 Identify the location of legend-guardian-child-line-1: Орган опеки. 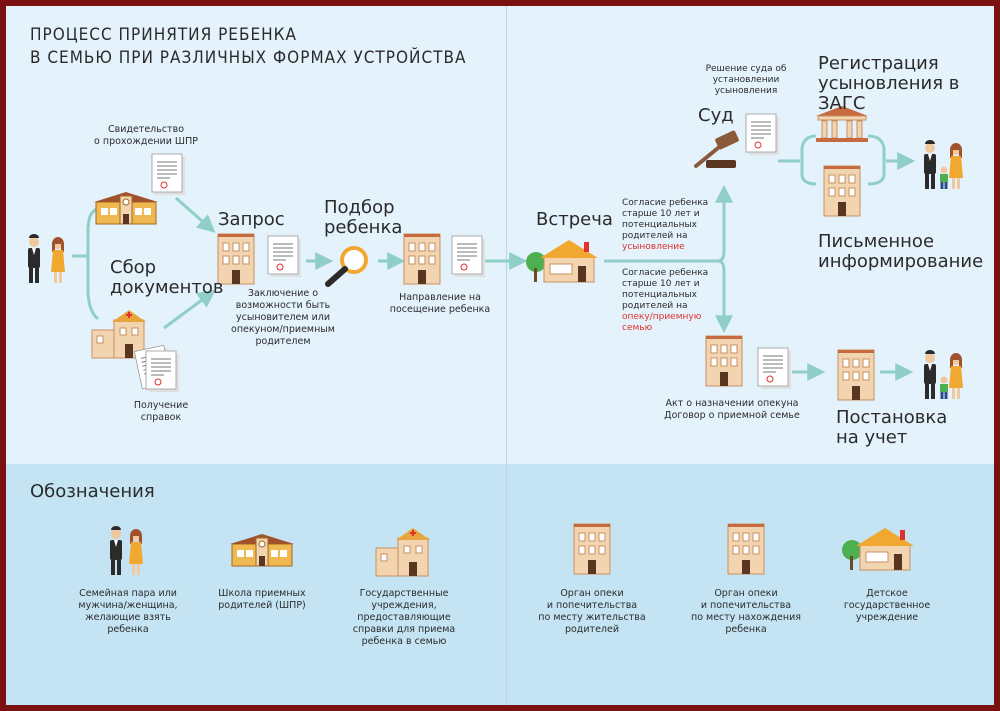
(746, 593).